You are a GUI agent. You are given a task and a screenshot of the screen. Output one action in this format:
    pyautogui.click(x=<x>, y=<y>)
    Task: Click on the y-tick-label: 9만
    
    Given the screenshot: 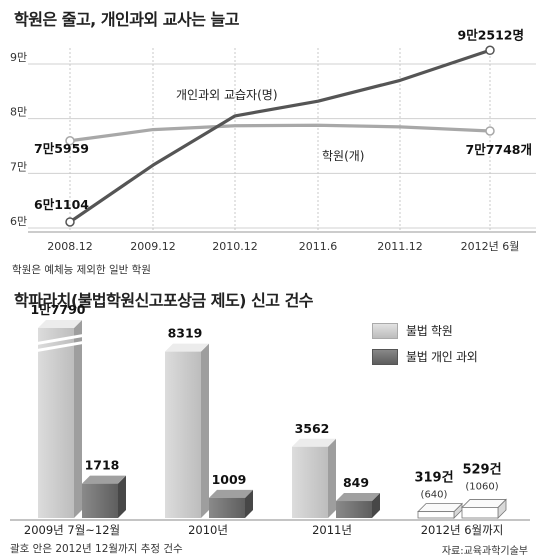 What is the action you would take?
    pyautogui.click(x=18, y=57)
    